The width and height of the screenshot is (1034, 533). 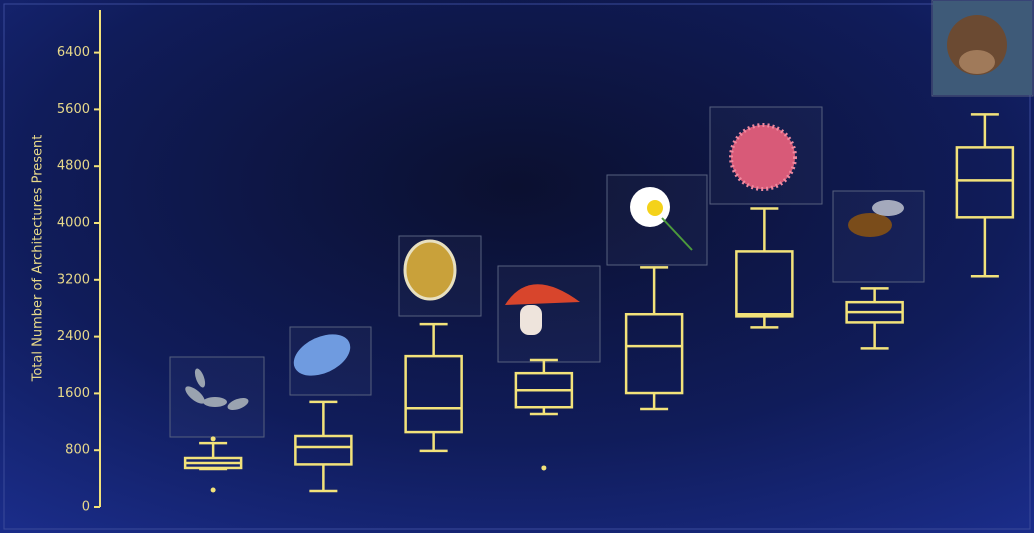 I want to click on picture-urchin, so click(x=763, y=157).